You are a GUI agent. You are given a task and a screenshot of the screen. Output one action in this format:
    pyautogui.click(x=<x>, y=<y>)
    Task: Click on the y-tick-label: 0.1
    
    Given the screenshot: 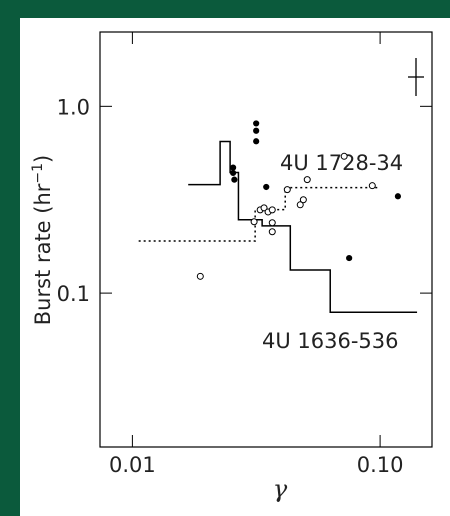 What is the action you would take?
    pyautogui.click(x=73, y=294)
    